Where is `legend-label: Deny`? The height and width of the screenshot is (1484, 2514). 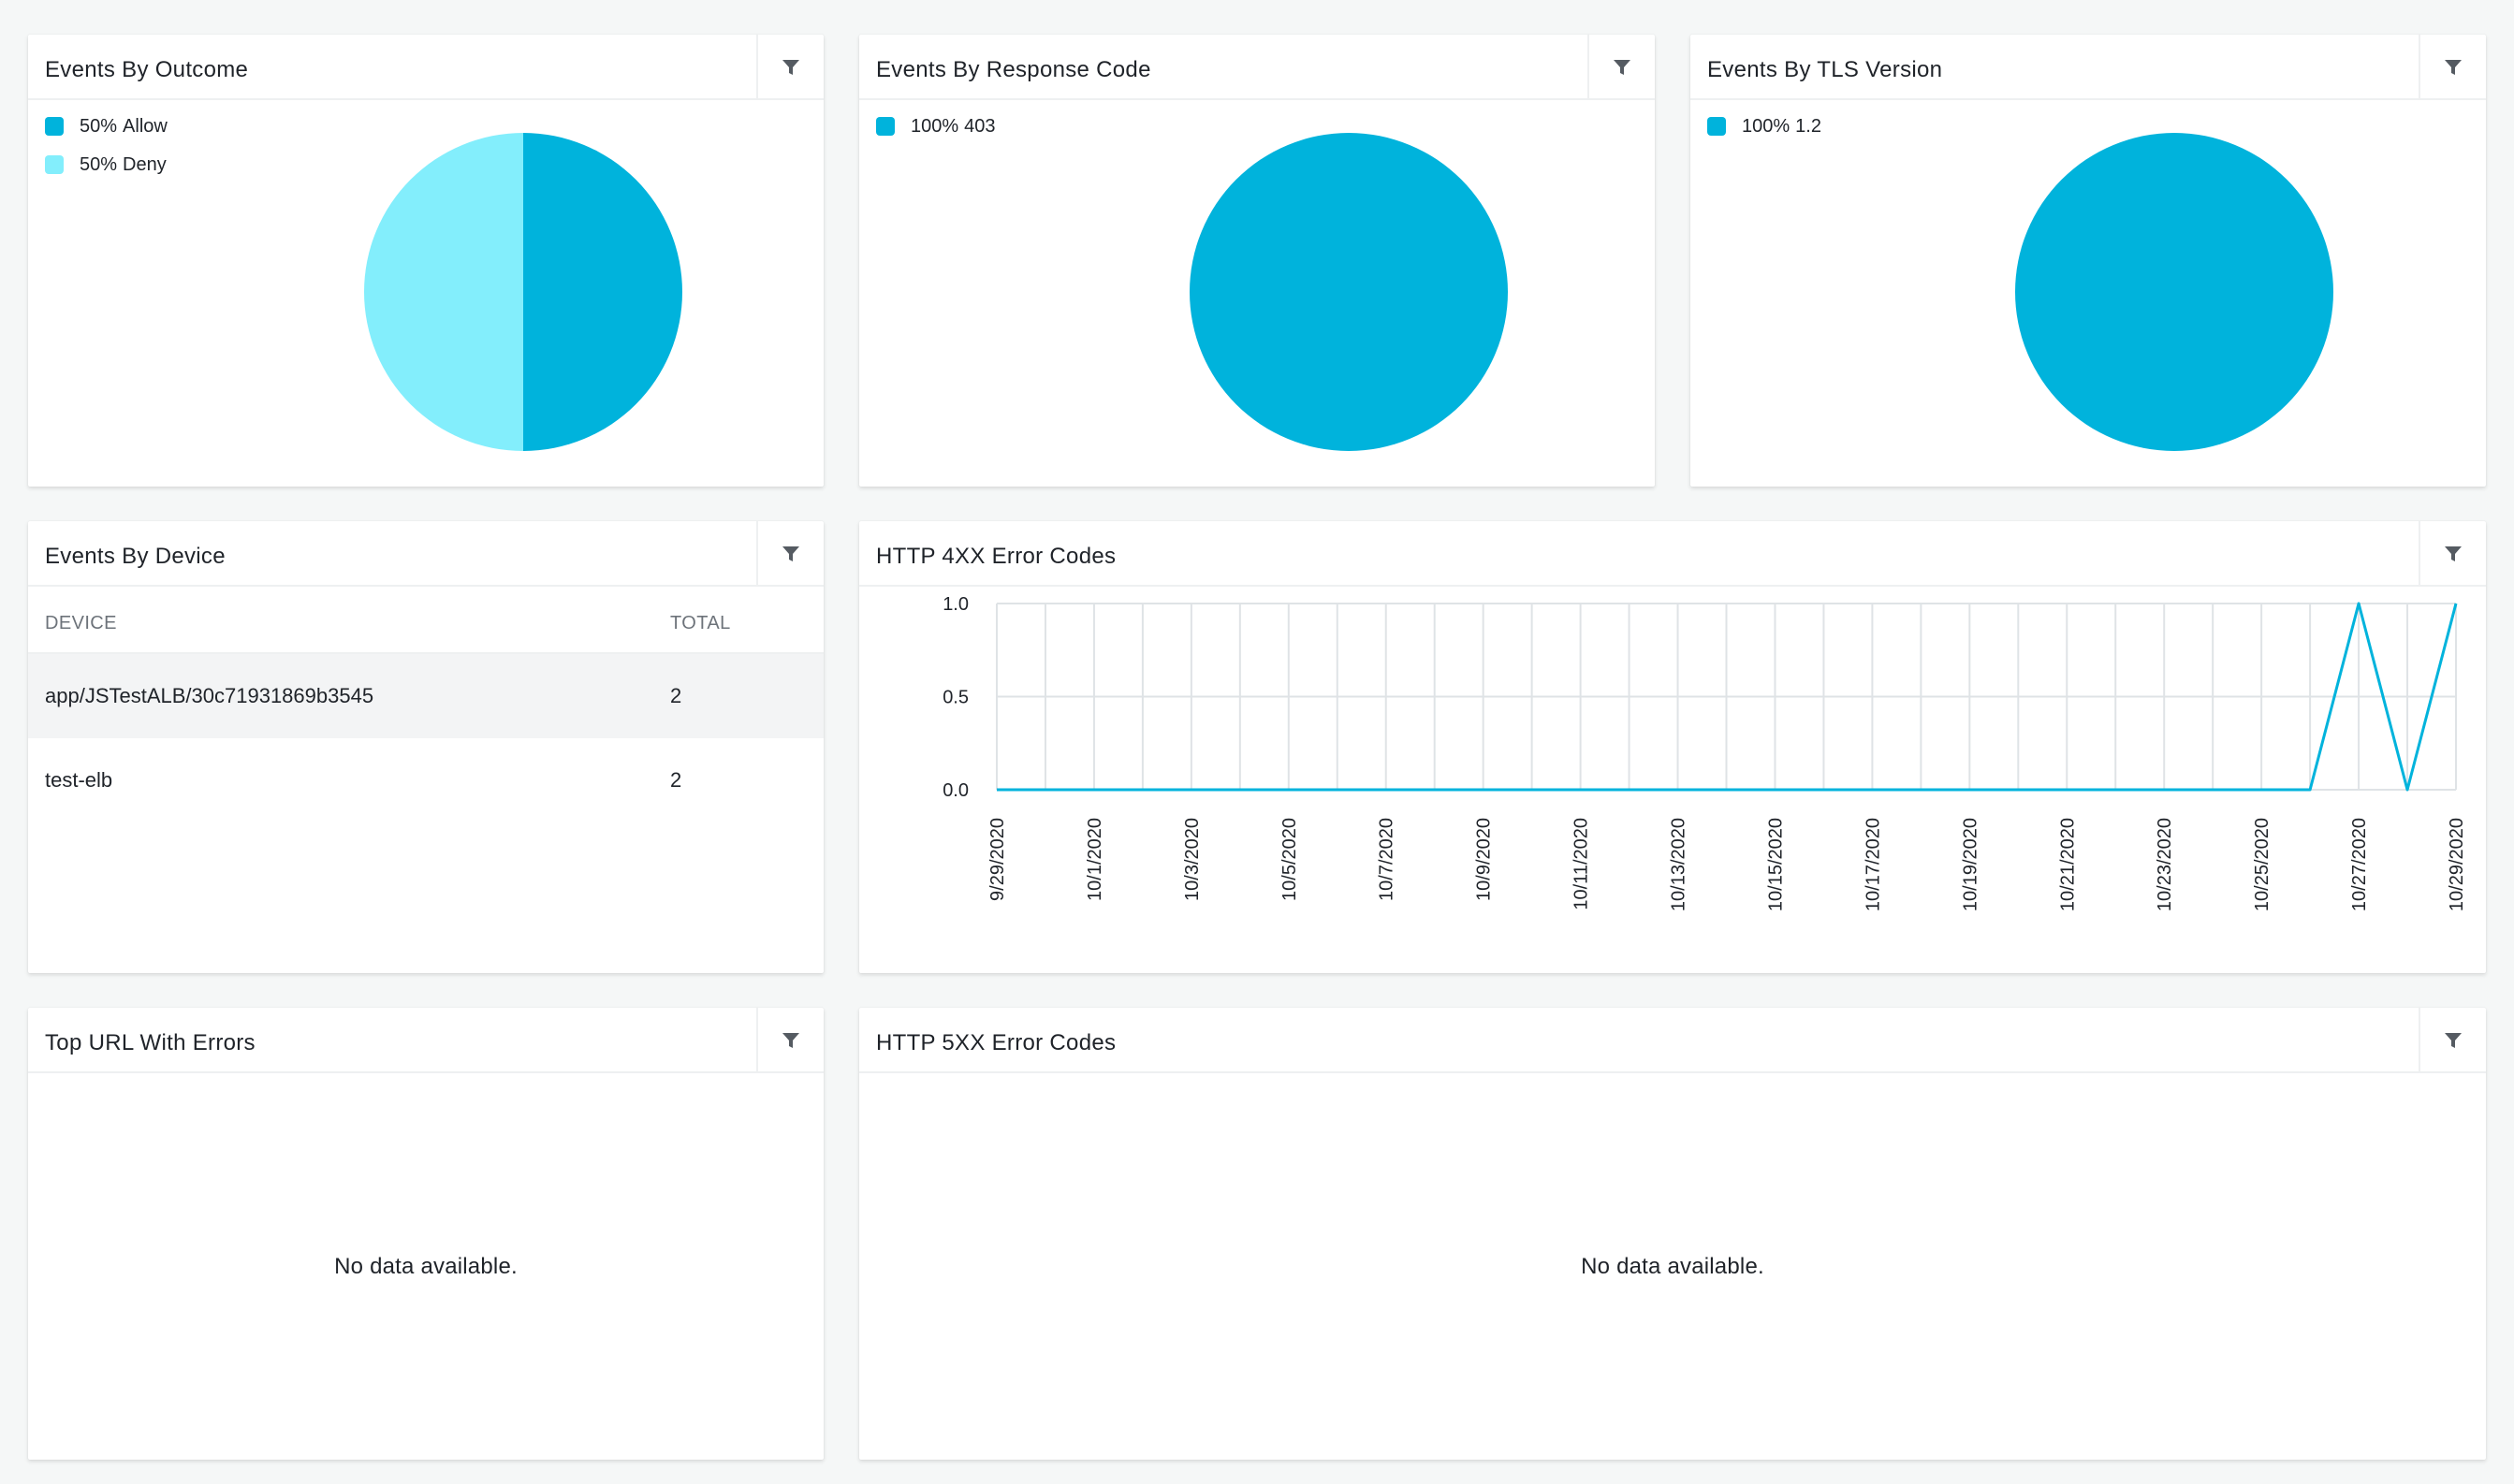 legend-label: Deny is located at coordinates (145, 164).